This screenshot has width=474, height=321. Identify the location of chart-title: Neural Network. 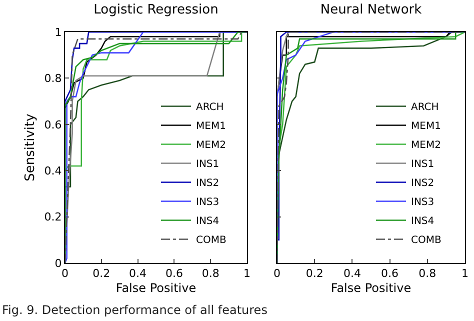
(371, 10).